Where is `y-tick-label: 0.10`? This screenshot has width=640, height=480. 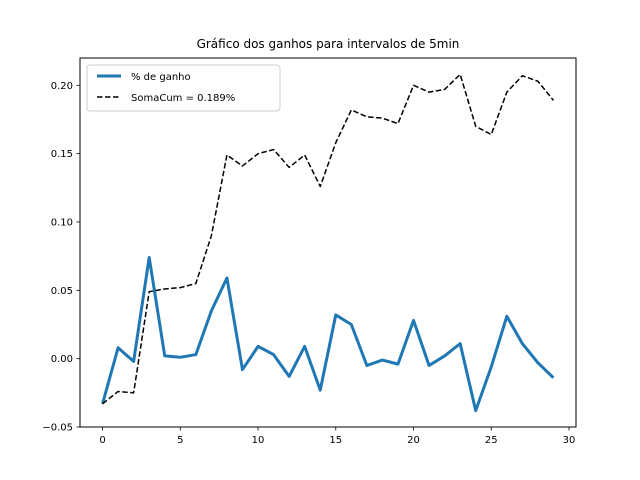 y-tick-label: 0.10 is located at coordinates (62, 223).